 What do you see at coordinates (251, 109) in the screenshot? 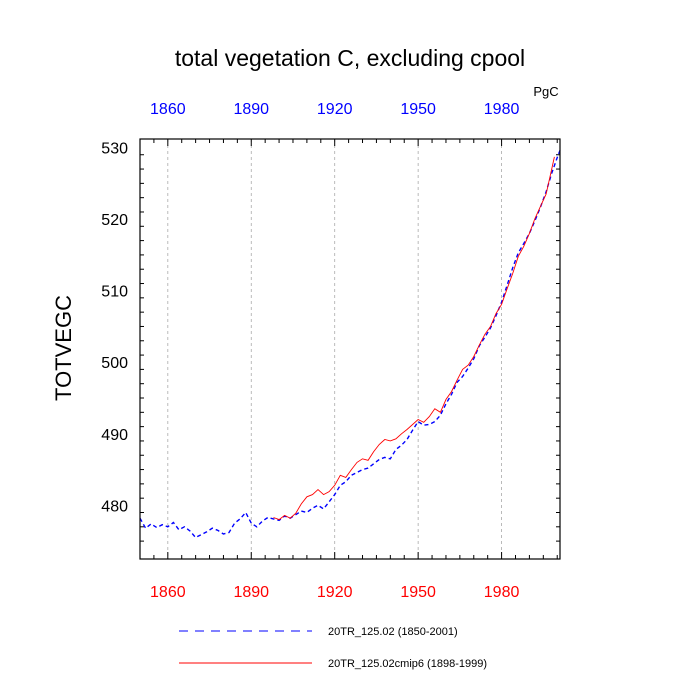
I see `x-tick-label-top-1890: 1890` at bounding box center [251, 109].